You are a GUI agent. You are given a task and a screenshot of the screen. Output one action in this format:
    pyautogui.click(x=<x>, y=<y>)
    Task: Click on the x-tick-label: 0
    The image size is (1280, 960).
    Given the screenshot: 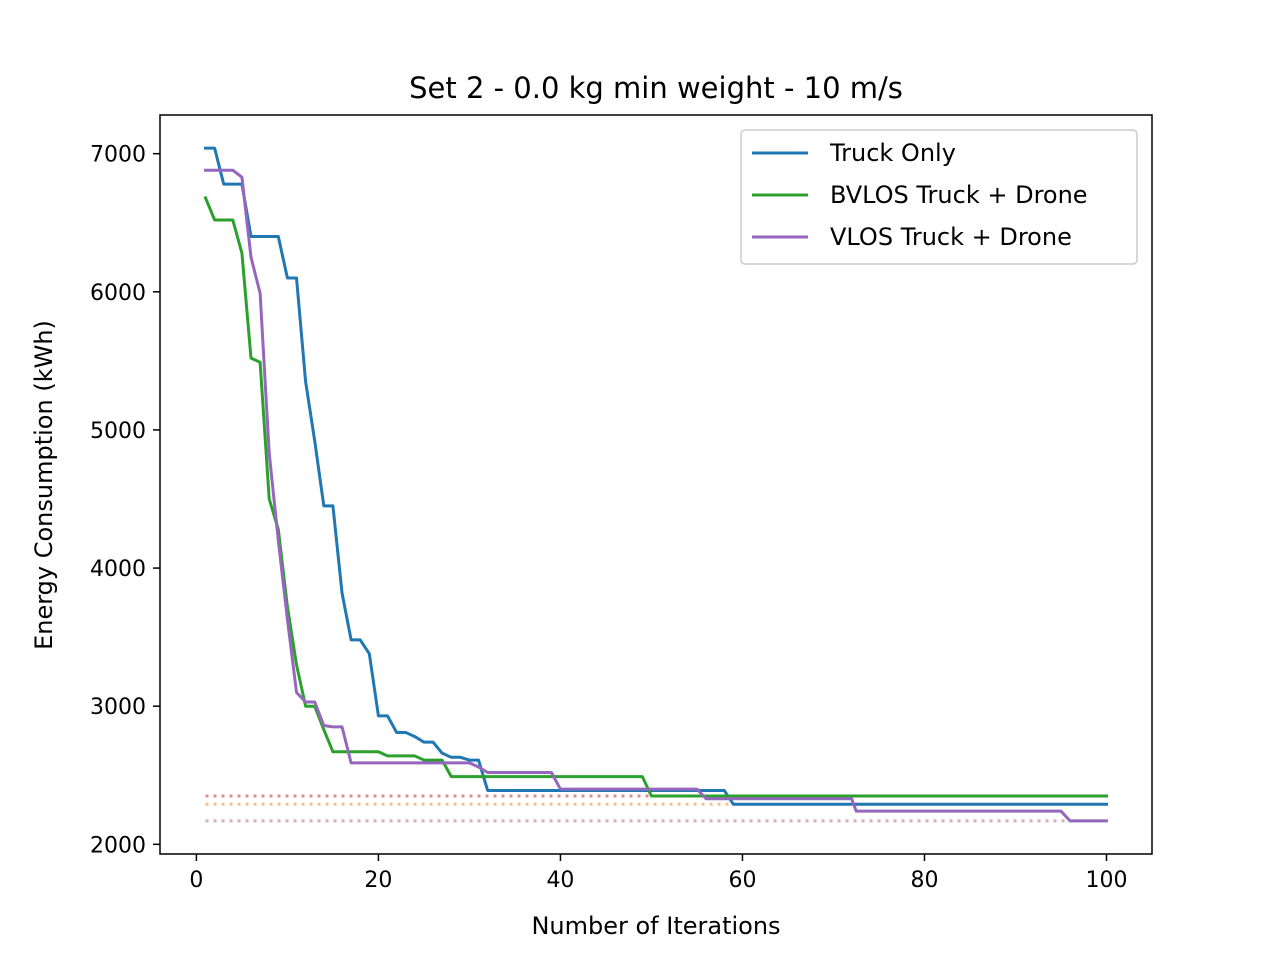 What is the action you would take?
    pyautogui.click(x=196, y=880)
    